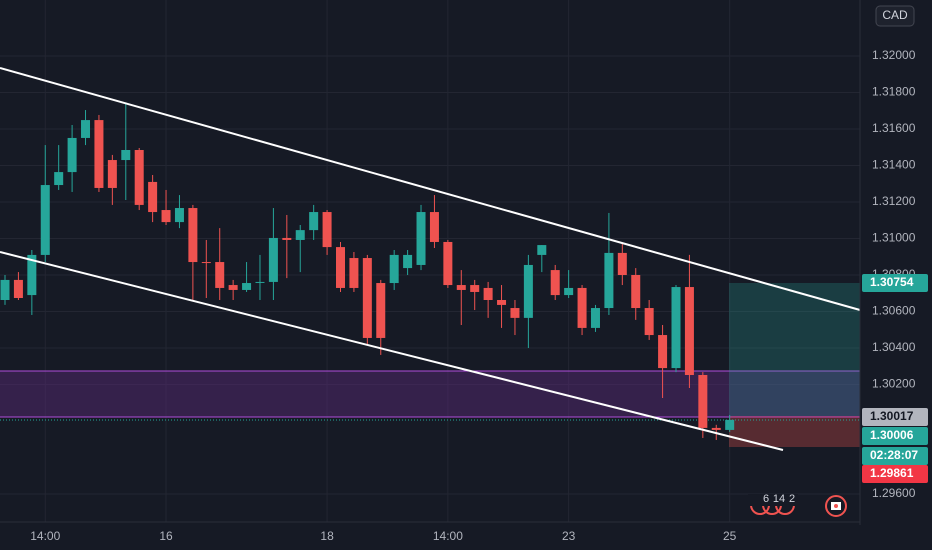  I want to click on y-tick-label: 1.31400, so click(894, 165).